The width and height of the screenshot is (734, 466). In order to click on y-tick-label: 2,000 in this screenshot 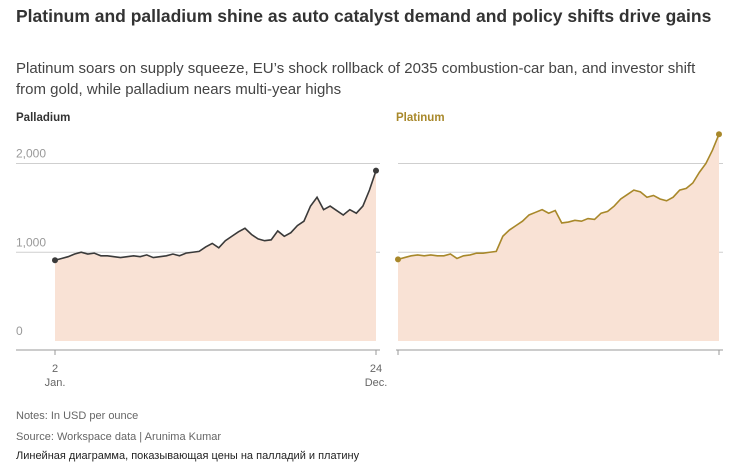, I will do `click(31, 154)`.